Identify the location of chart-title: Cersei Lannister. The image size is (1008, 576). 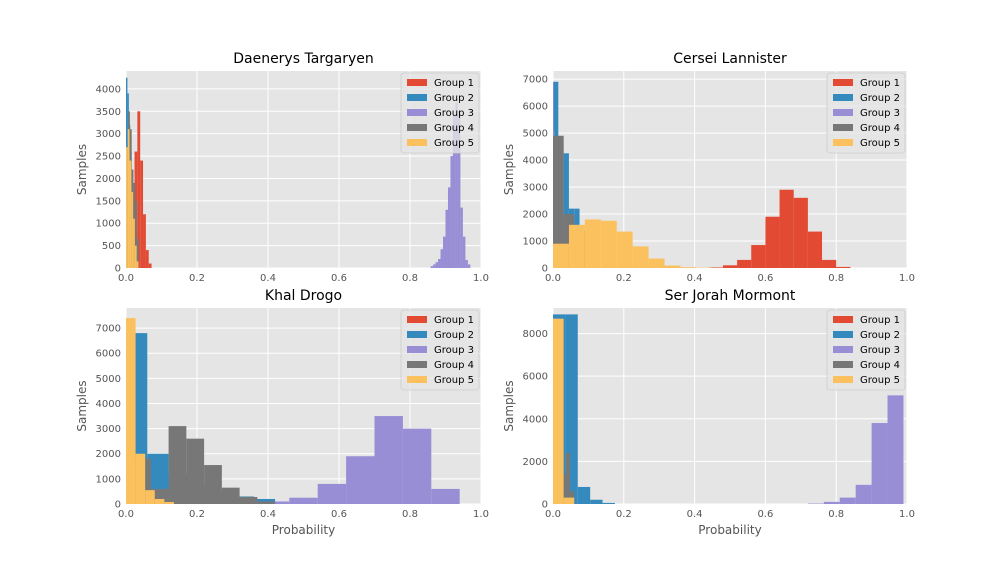
(730, 59).